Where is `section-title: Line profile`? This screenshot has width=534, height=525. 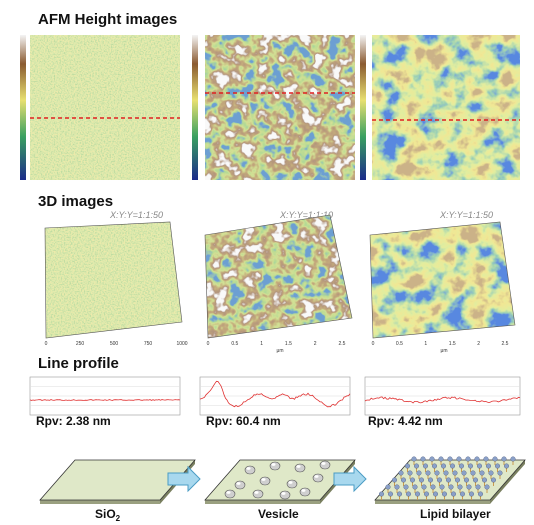 section-title: Line profile is located at coordinates (78, 363).